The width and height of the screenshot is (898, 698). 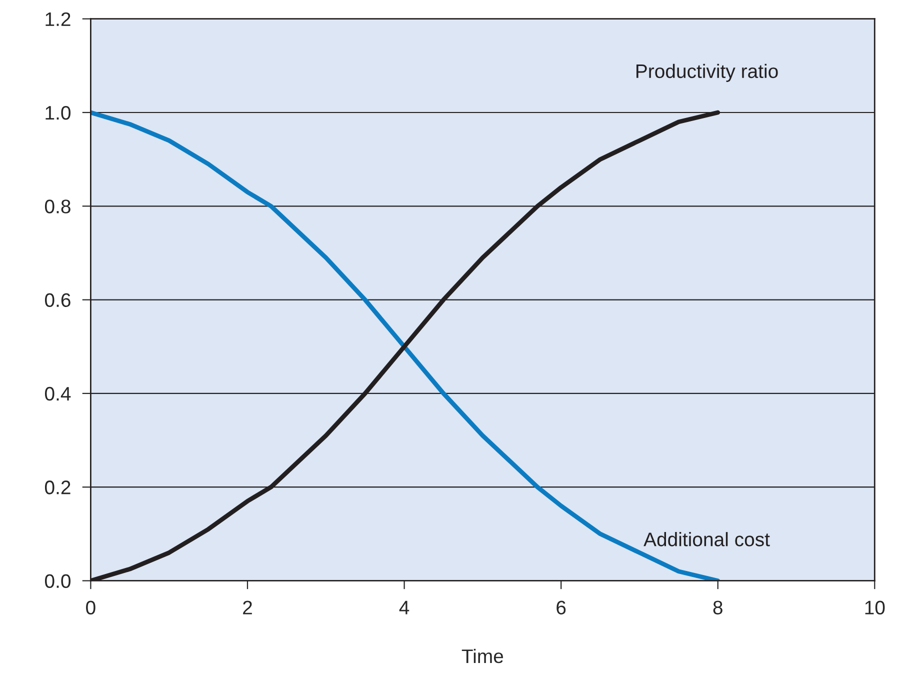 I want to click on series-label: Additional cost, so click(x=707, y=539).